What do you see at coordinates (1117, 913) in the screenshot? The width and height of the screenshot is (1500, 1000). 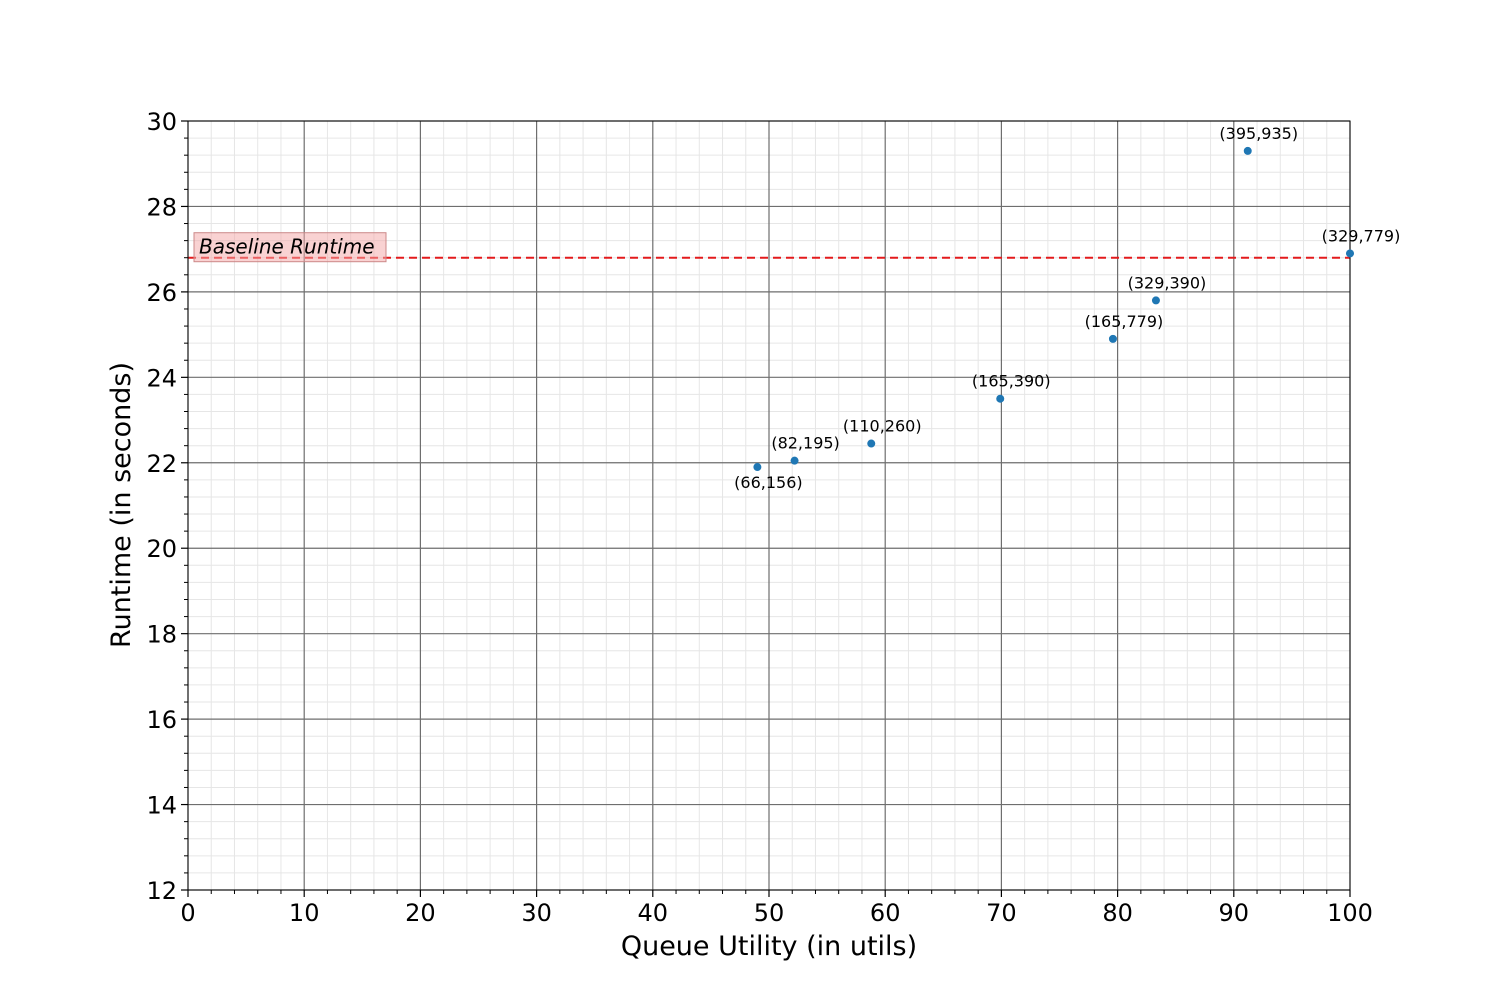 I see `x-tick-label: 80` at bounding box center [1117, 913].